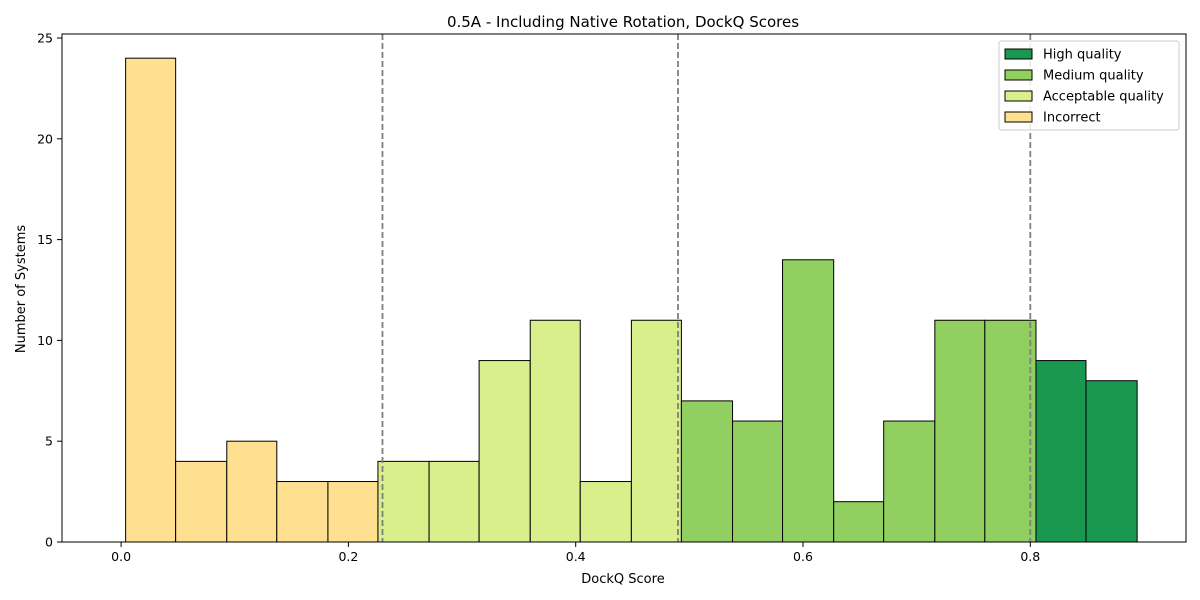  Describe the element at coordinates (1030, 556) in the screenshot. I see `x-tick-label-4: 0.8` at that location.